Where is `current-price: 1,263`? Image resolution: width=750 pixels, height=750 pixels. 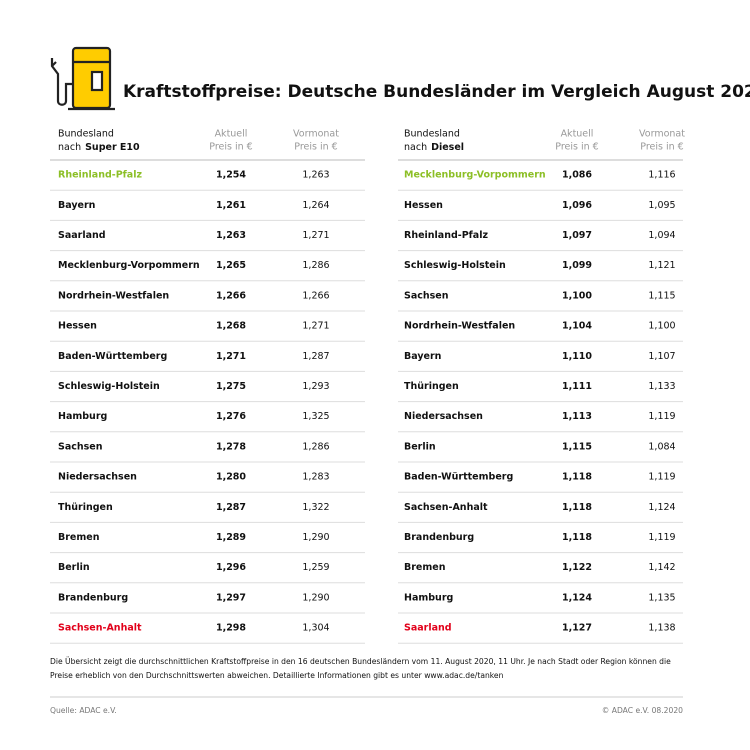 current-price: 1,263 is located at coordinates (231, 235).